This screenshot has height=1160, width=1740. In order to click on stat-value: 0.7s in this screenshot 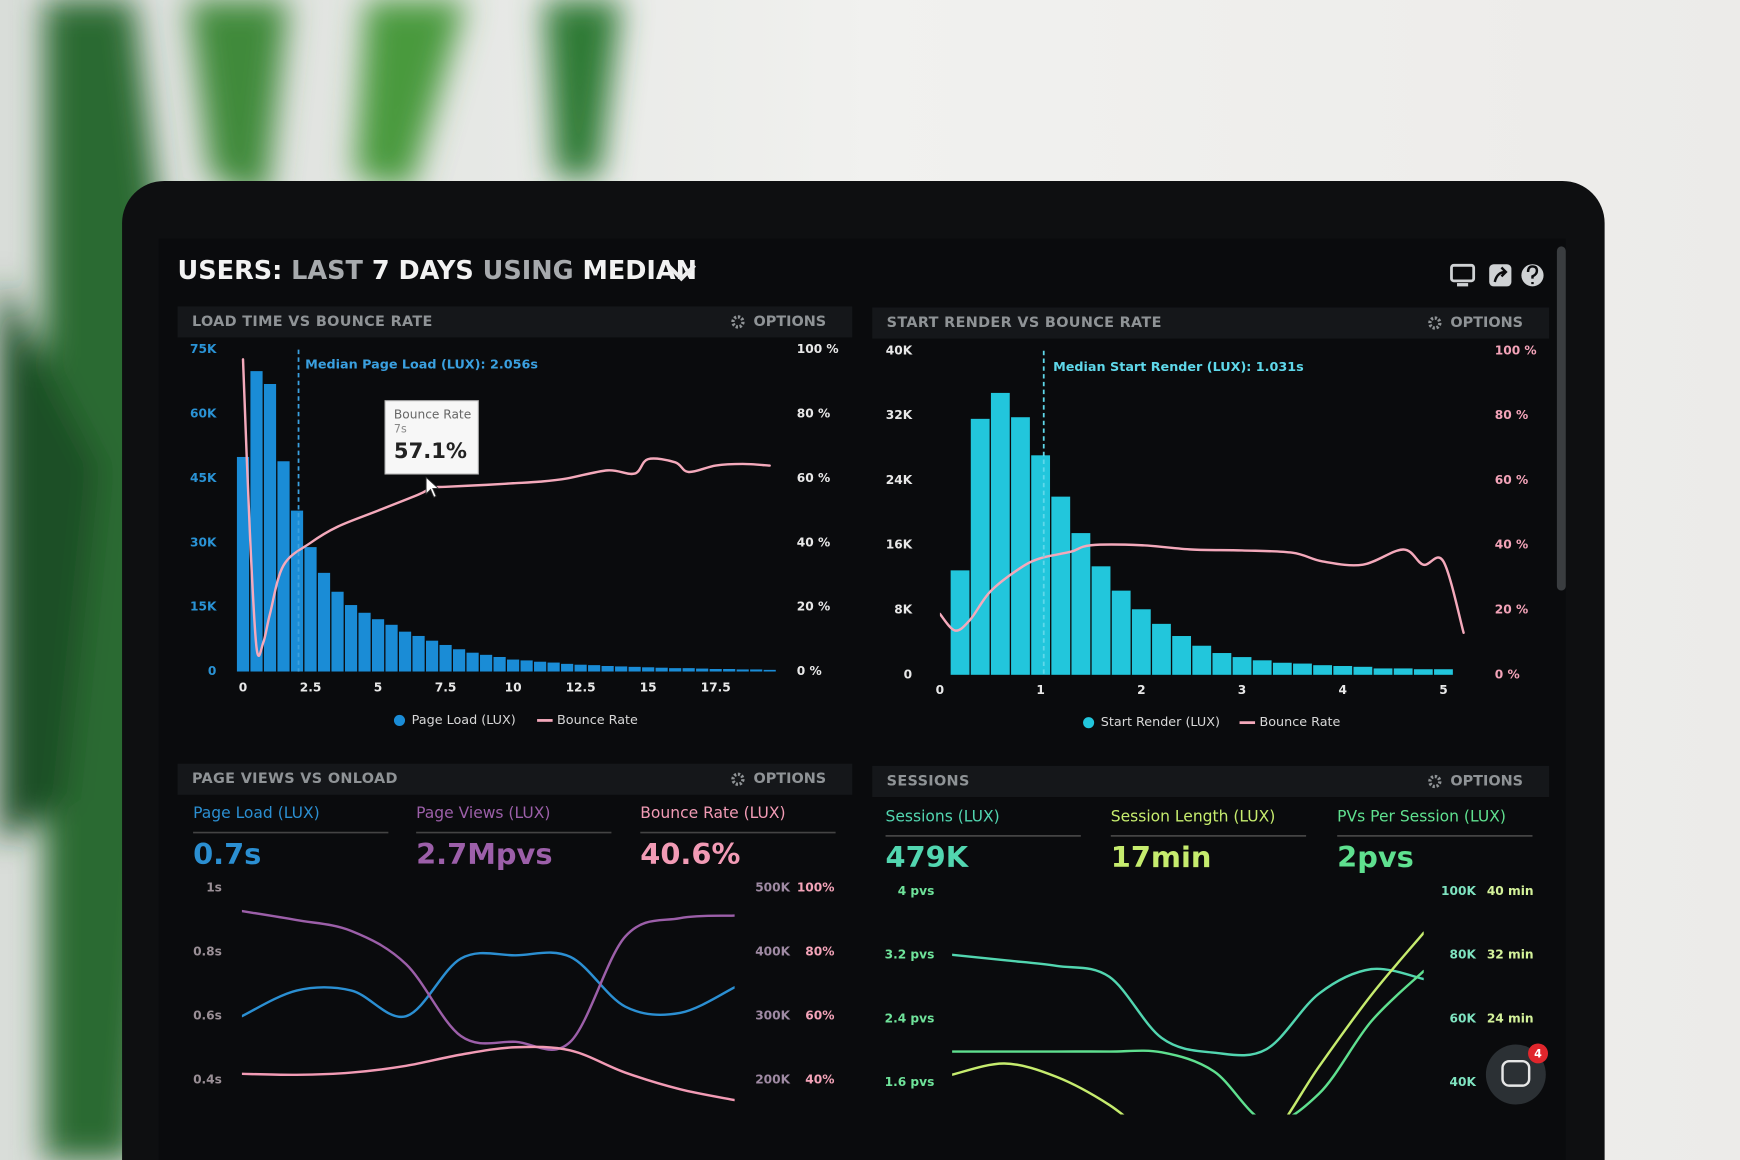, I will do `click(227, 854)`.